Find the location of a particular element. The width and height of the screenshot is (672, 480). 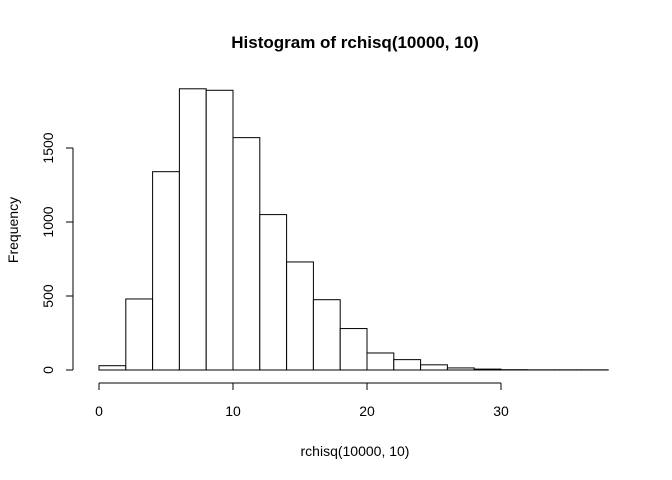

y-tick-label: 1500 is located at coordinates (48, 147).